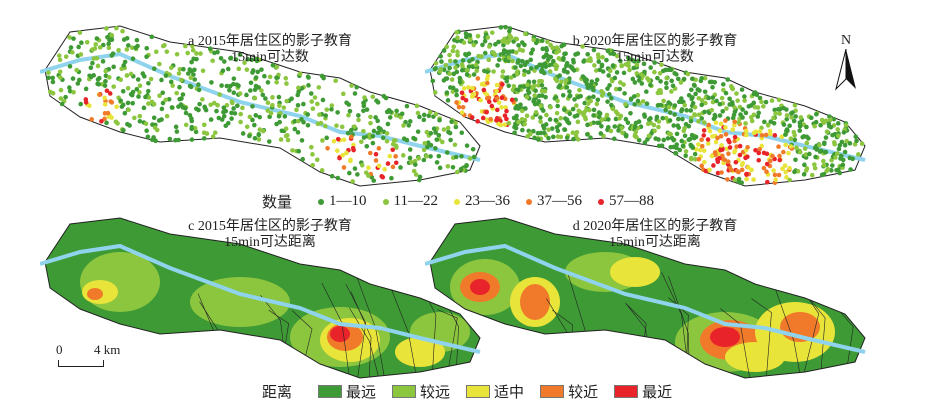 The height and width of the screenshot is (412, 946). What do you see at coordinates (655, 234) in the screenshot?
I see `panel-d-title: d 2020年居住区的影子教育 15min可达距离` at bounding box center [655, 234].